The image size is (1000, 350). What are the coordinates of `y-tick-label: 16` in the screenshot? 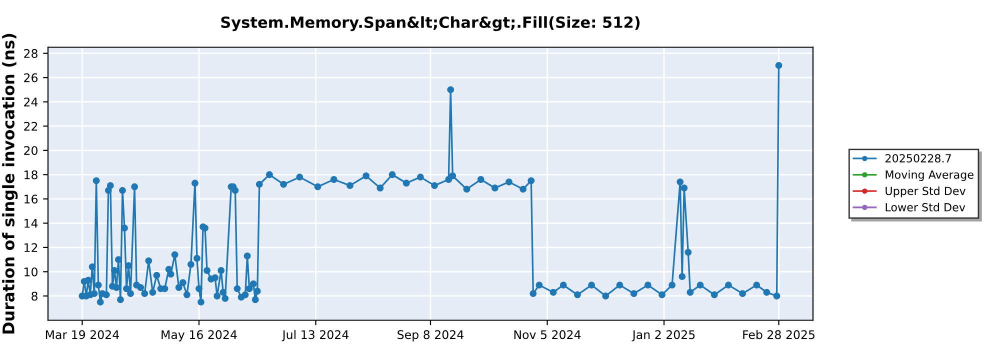 It's located at (31, 199).